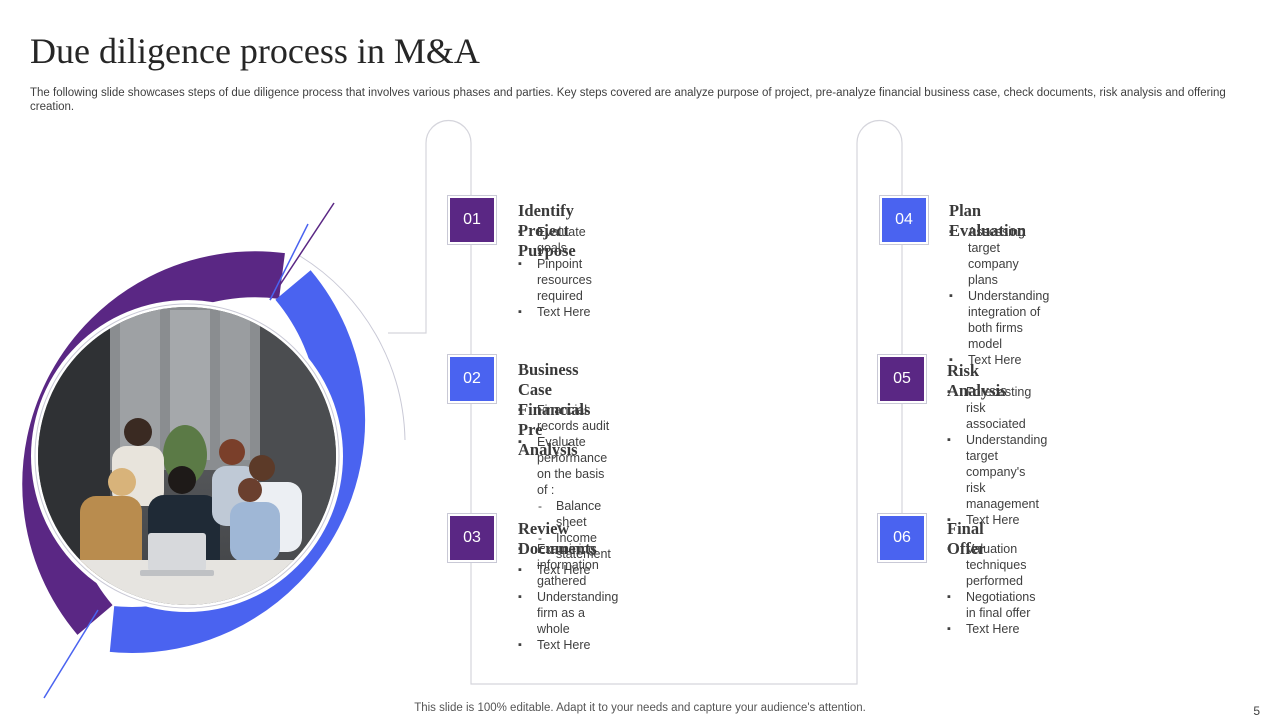 Image resolution: width=1280 pixels, height=720 pixels. I want to click on step-point: Assessing target company plans, so click(999, 256).